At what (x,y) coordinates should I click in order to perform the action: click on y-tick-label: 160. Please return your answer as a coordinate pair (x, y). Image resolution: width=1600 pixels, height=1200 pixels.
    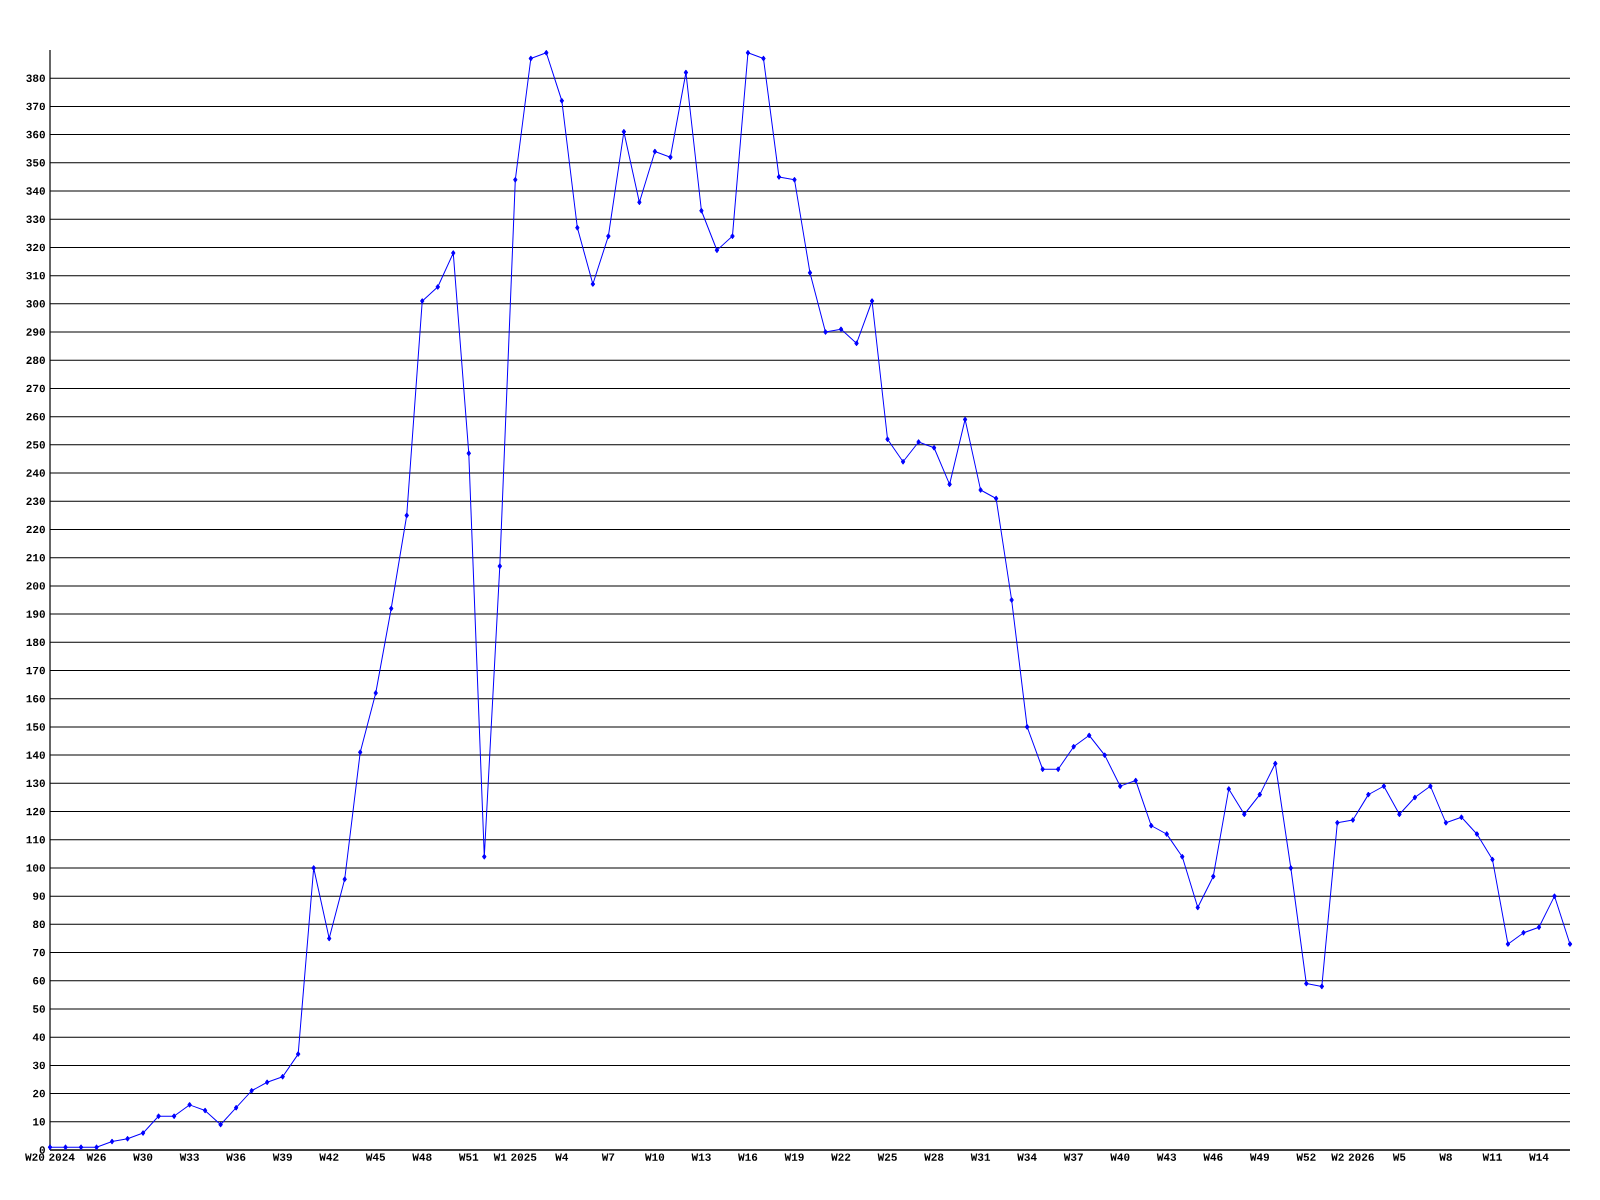
    Looking at the image, I should click on (35, 698).